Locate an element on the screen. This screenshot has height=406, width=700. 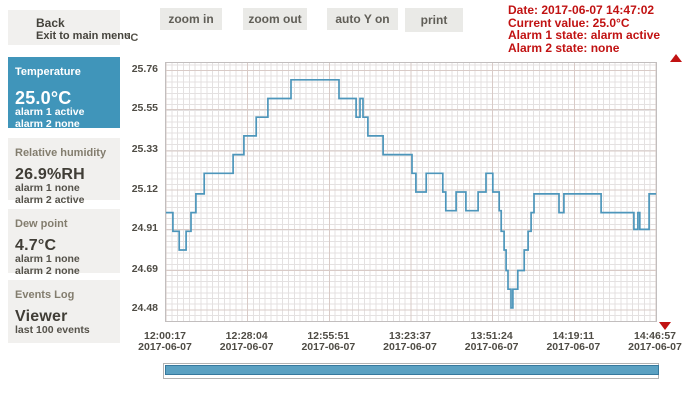
temperature-line2: alarm 2 none is located at coordinates (47, 123).